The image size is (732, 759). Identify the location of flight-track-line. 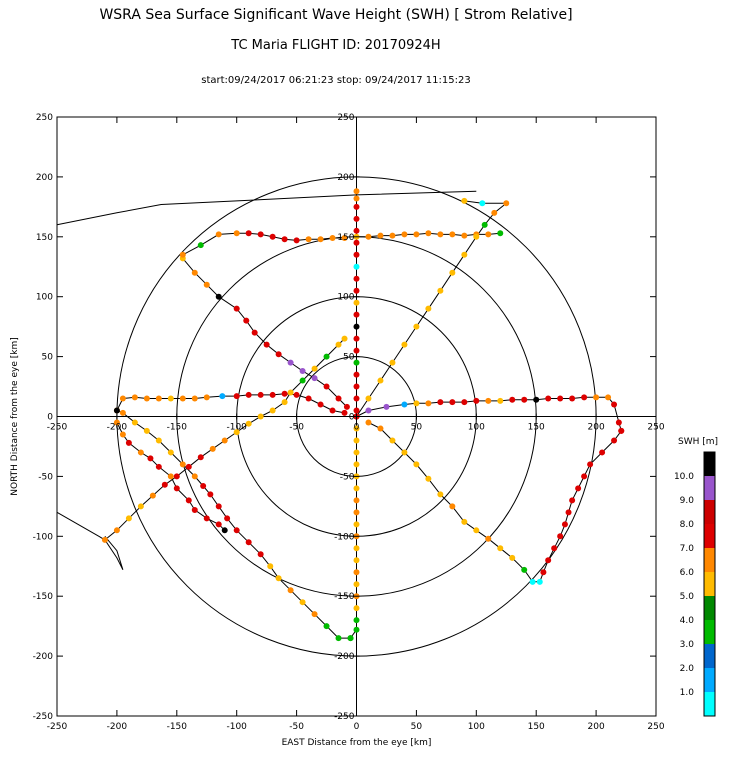
(432, 308).